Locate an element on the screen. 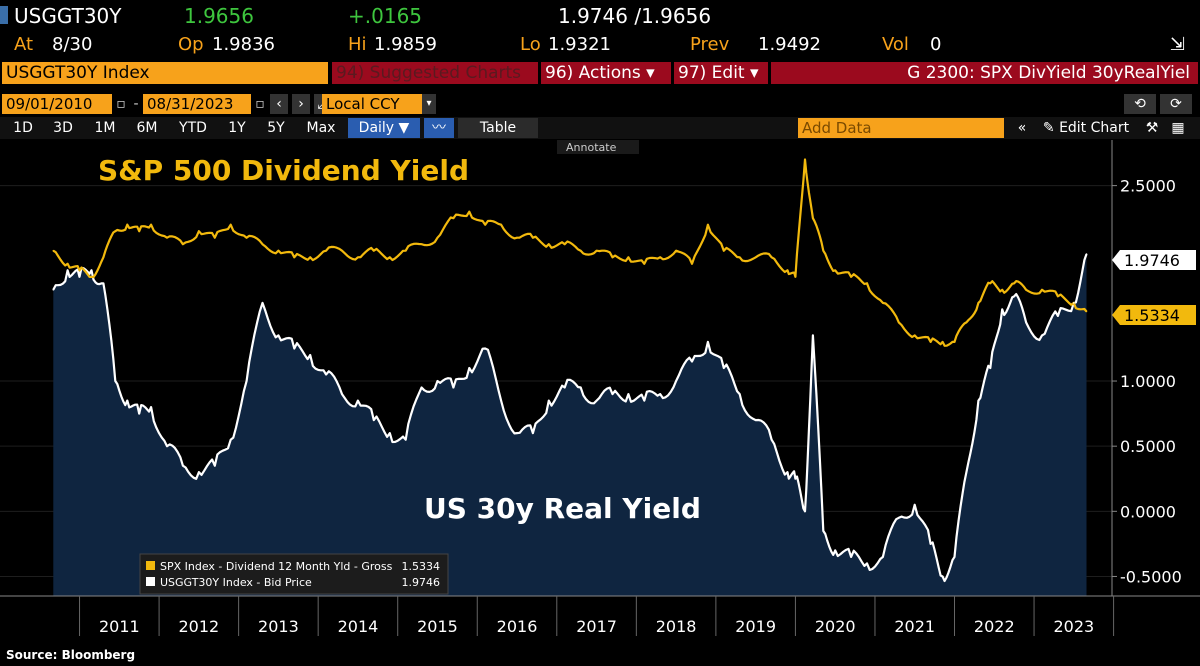 The image size is (1200, 666). period-1y: 1Y is located at coordinates (237, 128).